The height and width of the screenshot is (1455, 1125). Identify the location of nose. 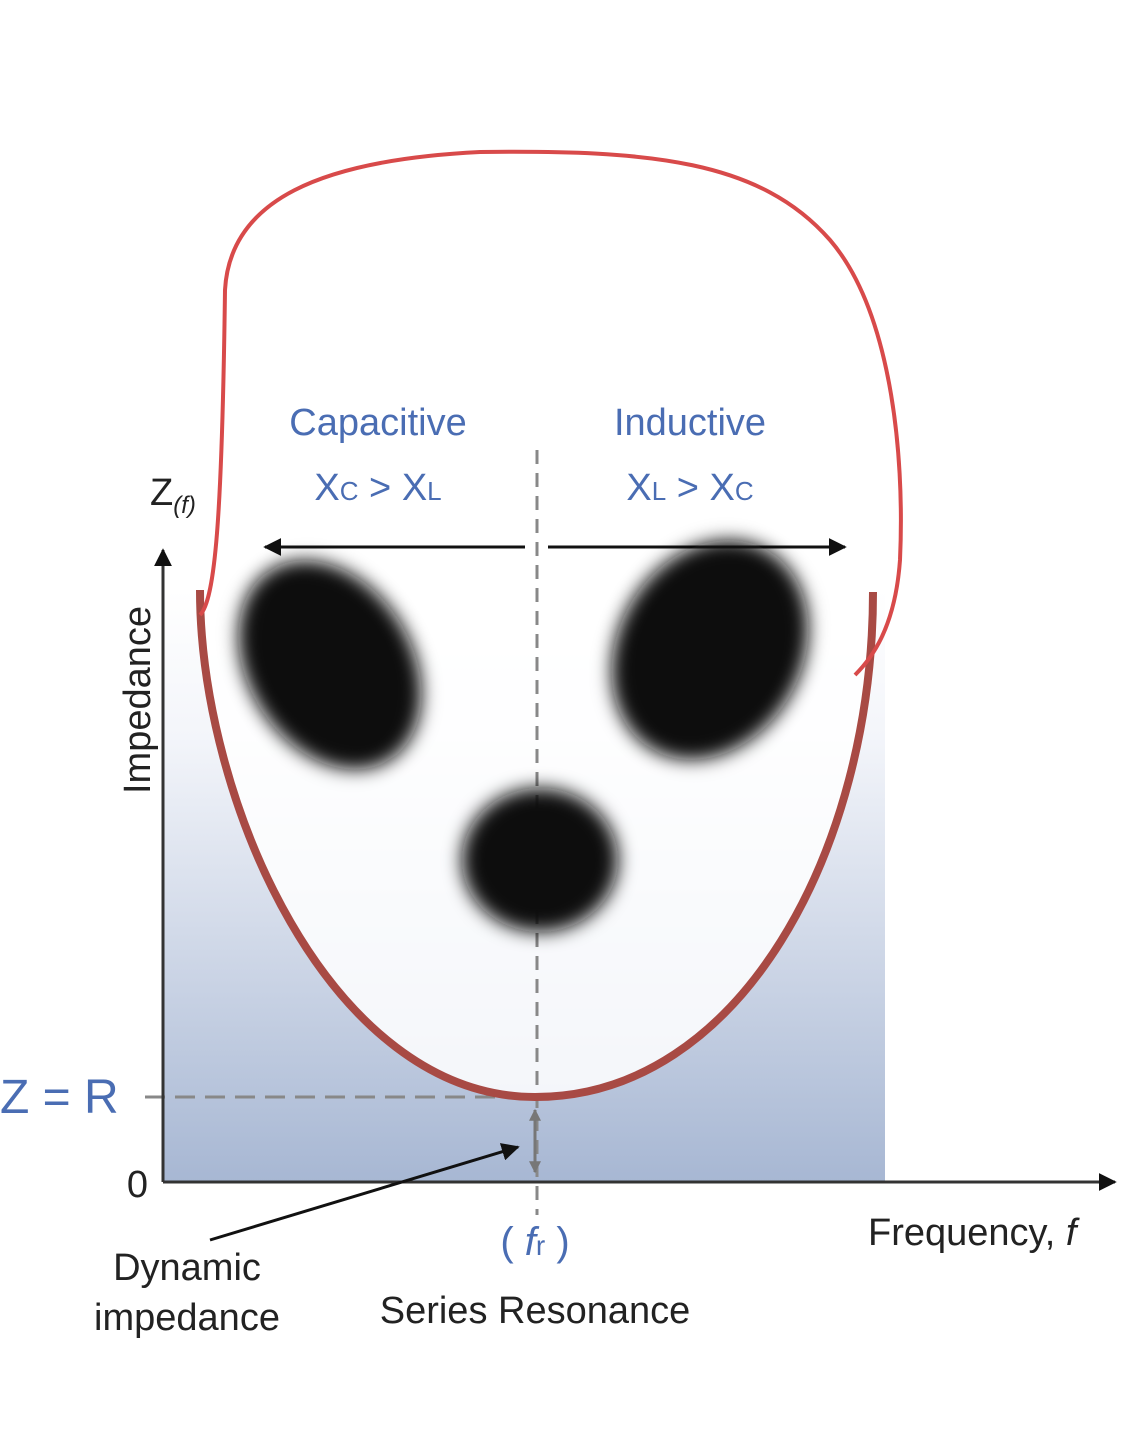
(540, 860).